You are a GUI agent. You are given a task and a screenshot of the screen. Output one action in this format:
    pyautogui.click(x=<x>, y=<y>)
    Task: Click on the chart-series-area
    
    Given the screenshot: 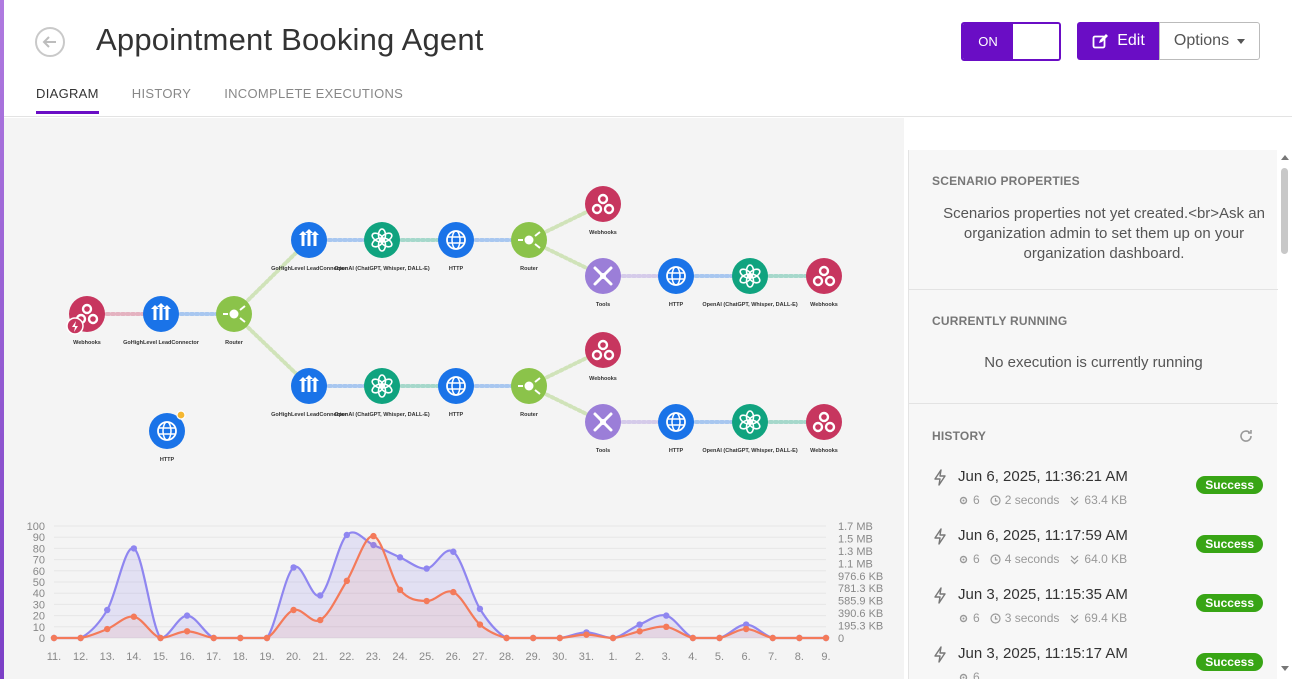 What is the action you would take?
    pyautogui.click(x=440, y=587)
    